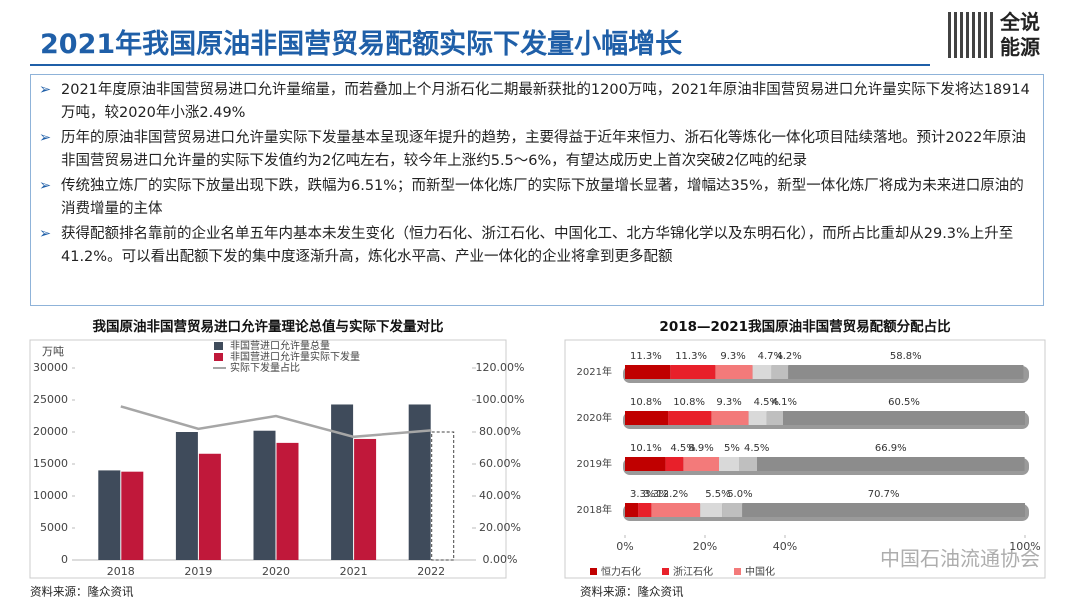  What do you see at coordinates (960, 559) in the screenshot?
I see `watermark: 中国石油流通协会` at bounding box center [960, 559].